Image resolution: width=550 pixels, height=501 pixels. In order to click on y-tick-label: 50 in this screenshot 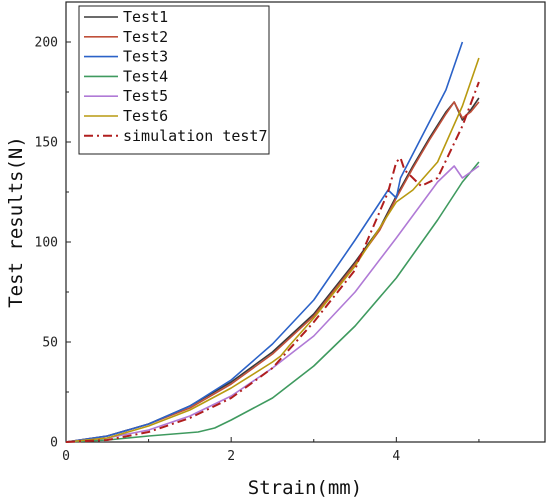, I will do `click(50, 343)`.